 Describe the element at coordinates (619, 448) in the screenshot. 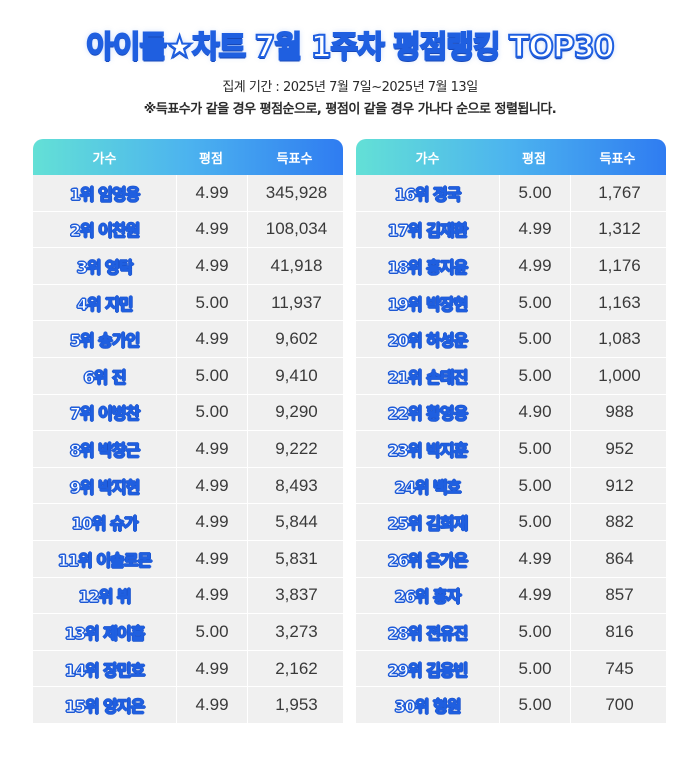

I see `votes-cell: 952` at that location.